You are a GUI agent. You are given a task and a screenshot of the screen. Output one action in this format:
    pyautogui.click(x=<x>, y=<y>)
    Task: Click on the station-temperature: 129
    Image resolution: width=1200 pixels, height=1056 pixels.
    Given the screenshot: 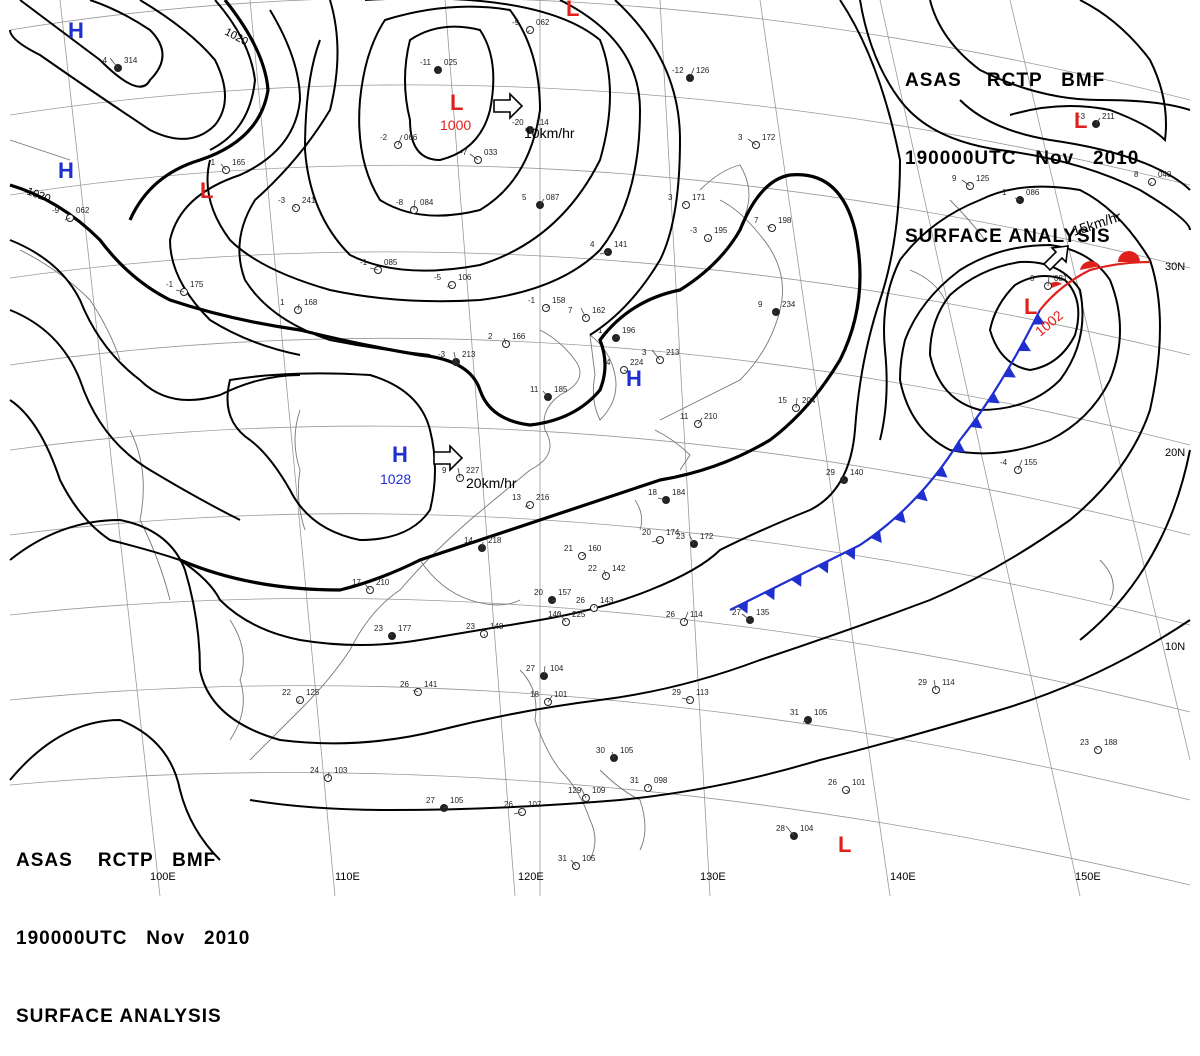 What is the action you would take?
    pyautogui.click(x=575, y=790)
    